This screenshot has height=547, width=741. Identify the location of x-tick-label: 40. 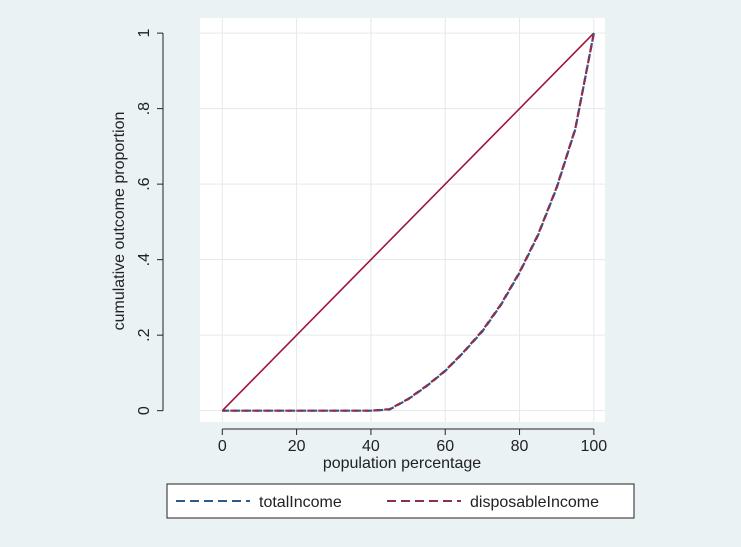
(371, 446).